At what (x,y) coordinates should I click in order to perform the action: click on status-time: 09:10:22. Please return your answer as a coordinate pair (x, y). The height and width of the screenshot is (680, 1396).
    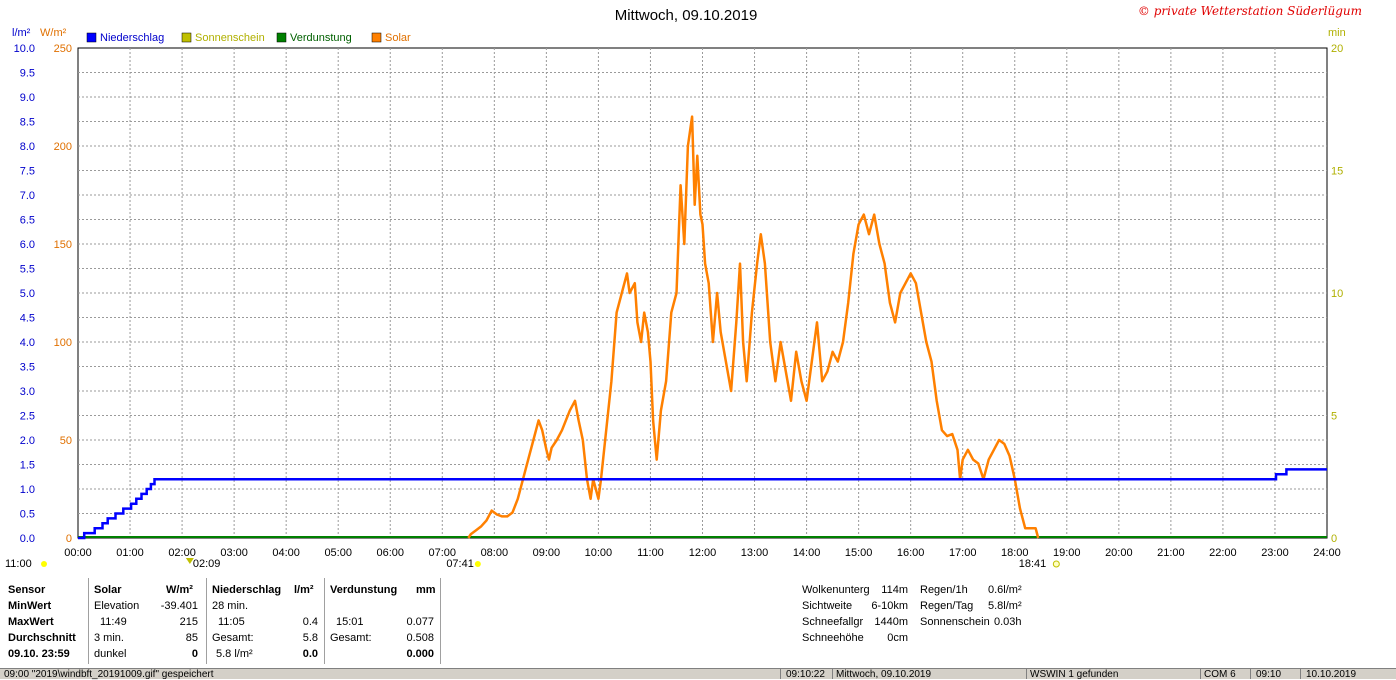
    Looking at the image, I should click on (805, 674).